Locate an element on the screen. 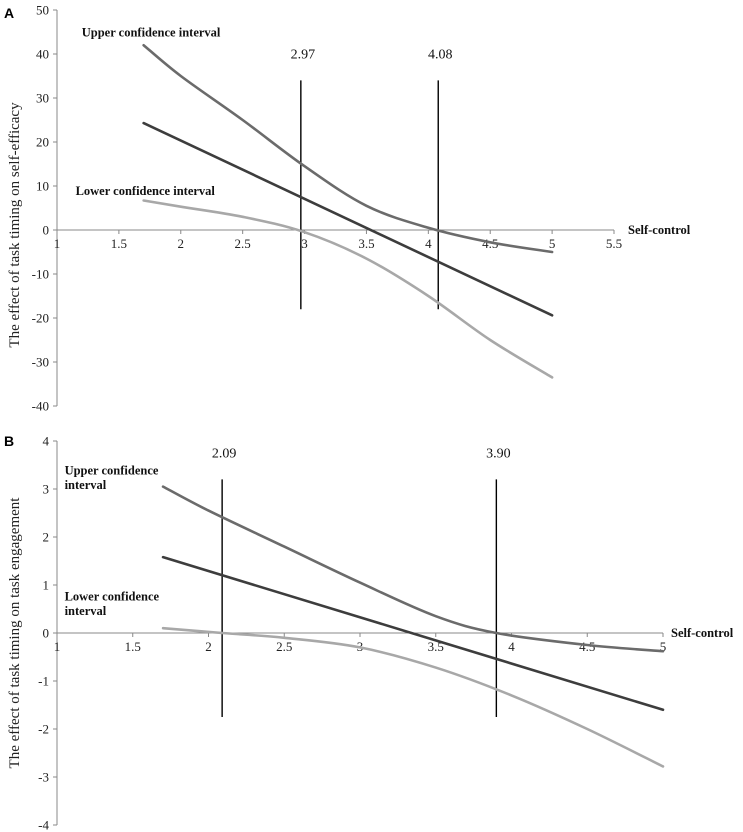  y-tick-label: -20 is located at coordinates (40, 318).